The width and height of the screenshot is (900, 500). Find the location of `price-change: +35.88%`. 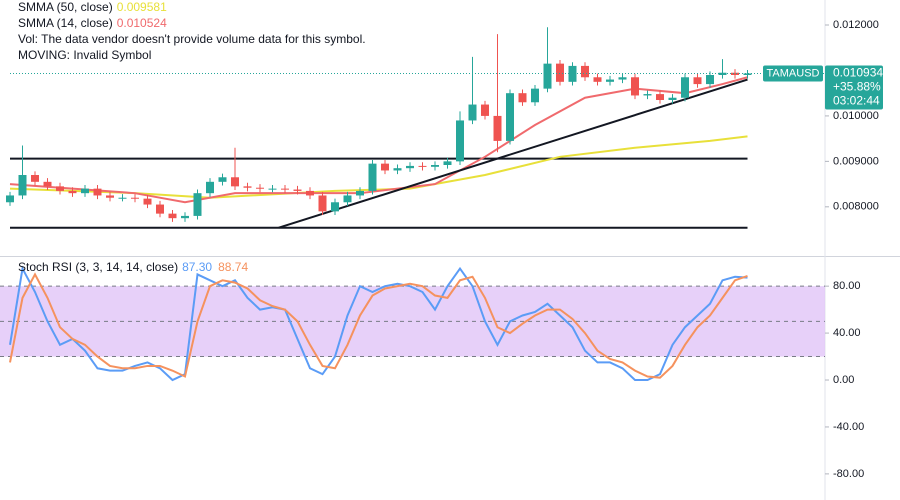

price-change: +35.88% is located at coordinates (857, 87).